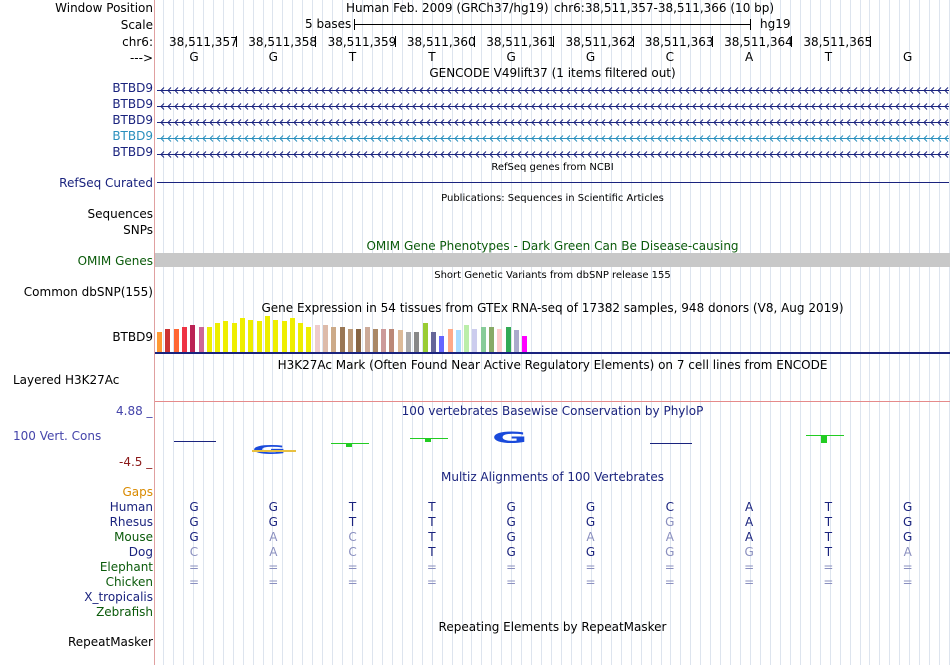  Describe the element at coordinates (133, 537) in the screenshot. I see `multiz-species-label: Mouse` at that location.